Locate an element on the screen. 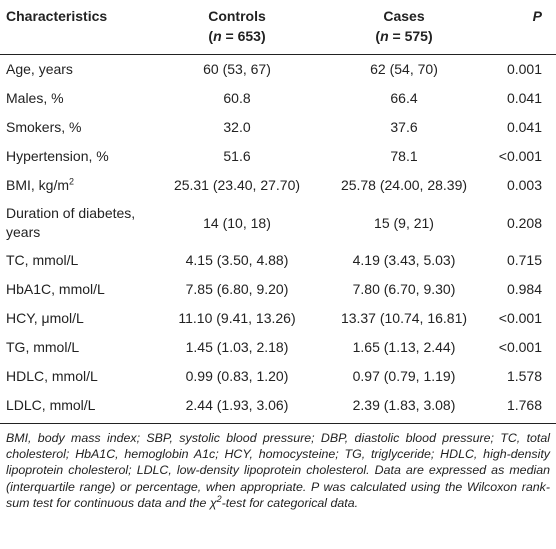 The height and width of the screenshot is (549, 556). table-cell: Duration of diabetes, years is located at coordinates (76, 223).